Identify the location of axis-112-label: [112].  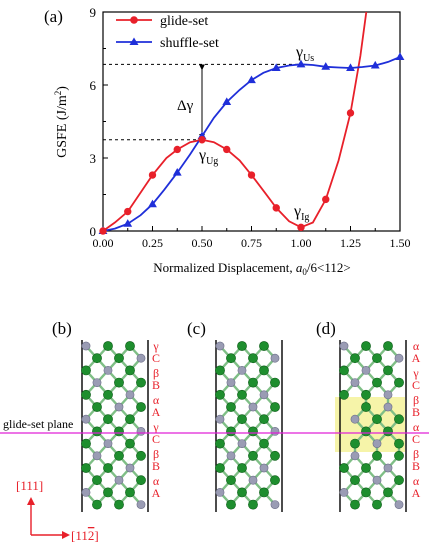
(85, 535).